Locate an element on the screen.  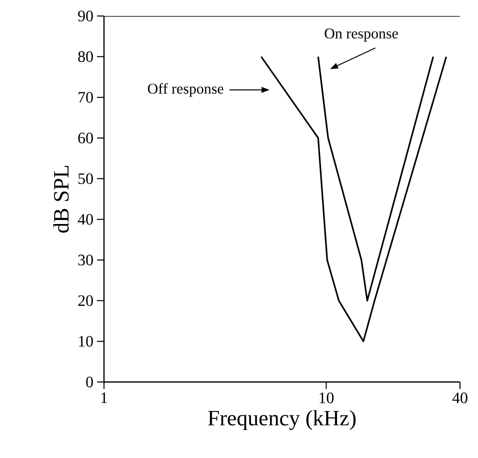
y-tick-label: 50 is located at coordinates (85, 178).